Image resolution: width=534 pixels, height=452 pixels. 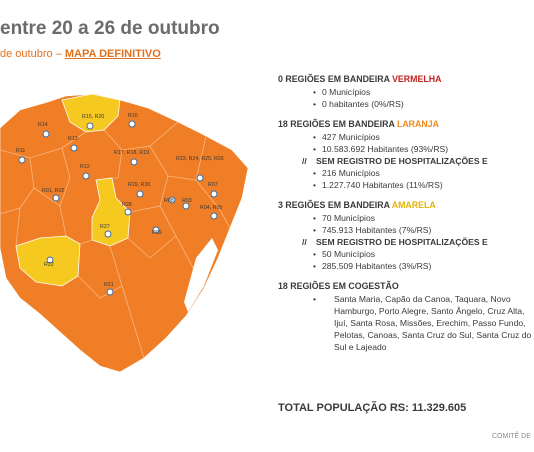 What do you see at coordinates (511, 436) in the screenshot?
I see `footer-committee: COMITÊ DE` at bounding box center [511, 436].